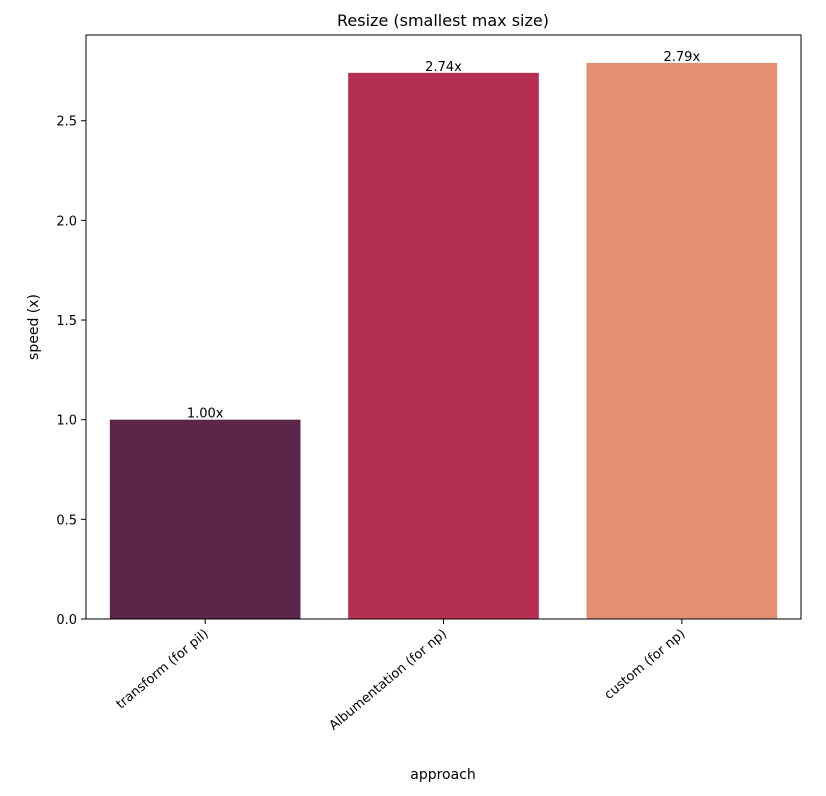  I want to click on y-axis: 0.0 0.5 1.0 1.5 2.0 2.5, so click(71, 371).